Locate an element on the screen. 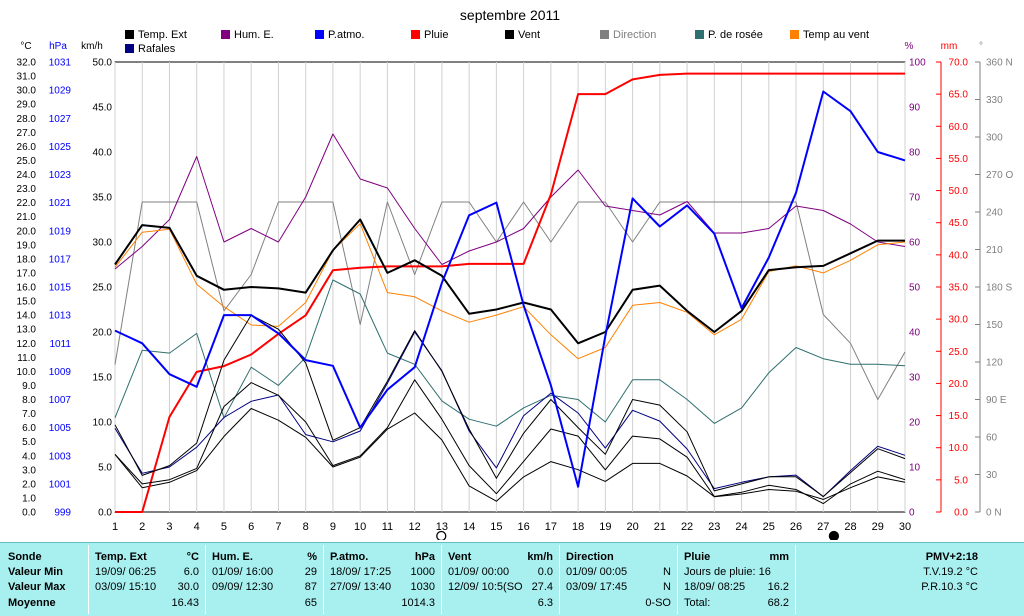 This screenshot has width=1024, height=616. tick-rain: 35.0 is located at coordinates (959, 288).